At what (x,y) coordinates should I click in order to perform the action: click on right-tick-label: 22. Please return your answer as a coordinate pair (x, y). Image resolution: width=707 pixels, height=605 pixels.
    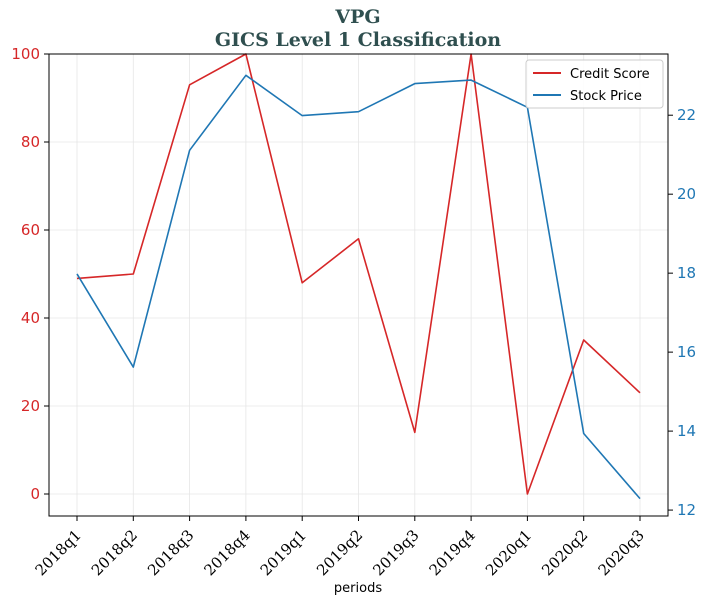
    Looking at the image, I should click on (686, 115).